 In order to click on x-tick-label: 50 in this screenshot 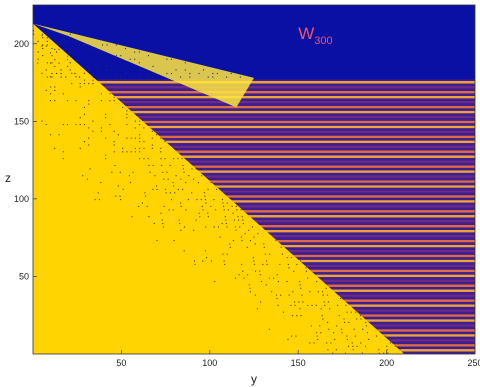, I will do `click(121, 363)`.